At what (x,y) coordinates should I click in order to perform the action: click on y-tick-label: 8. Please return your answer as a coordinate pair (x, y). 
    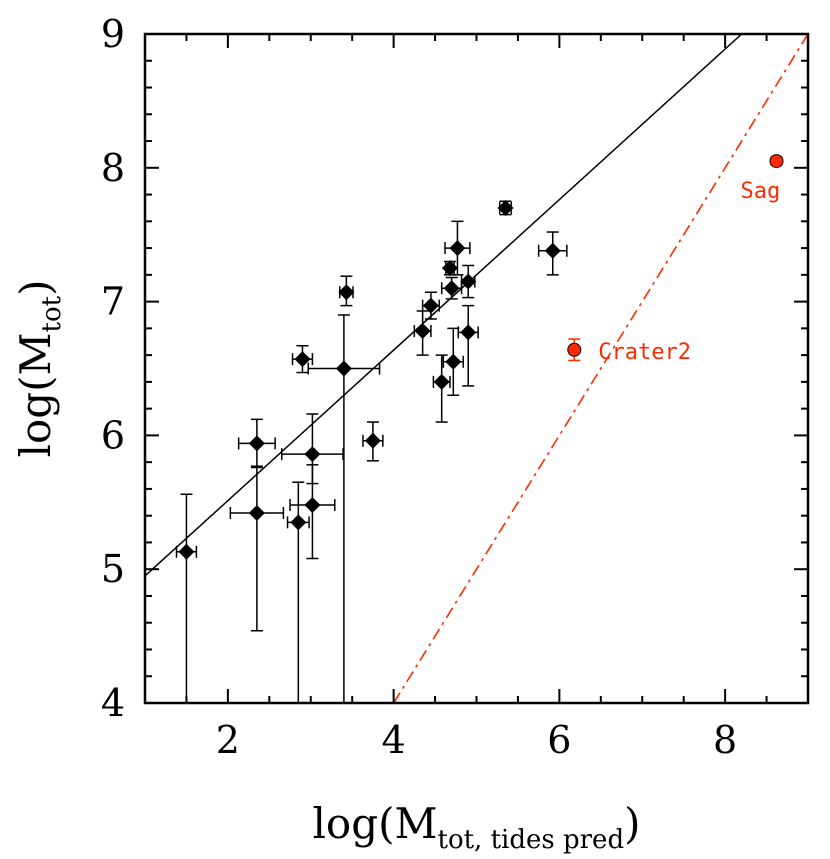
    Looking at the image, I should click on (113, 168).